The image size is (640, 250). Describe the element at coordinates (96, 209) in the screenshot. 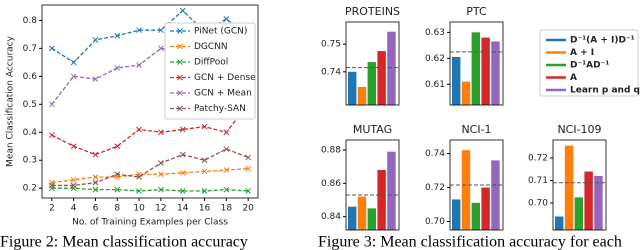

I see `x-tick-label: 6` at that location.